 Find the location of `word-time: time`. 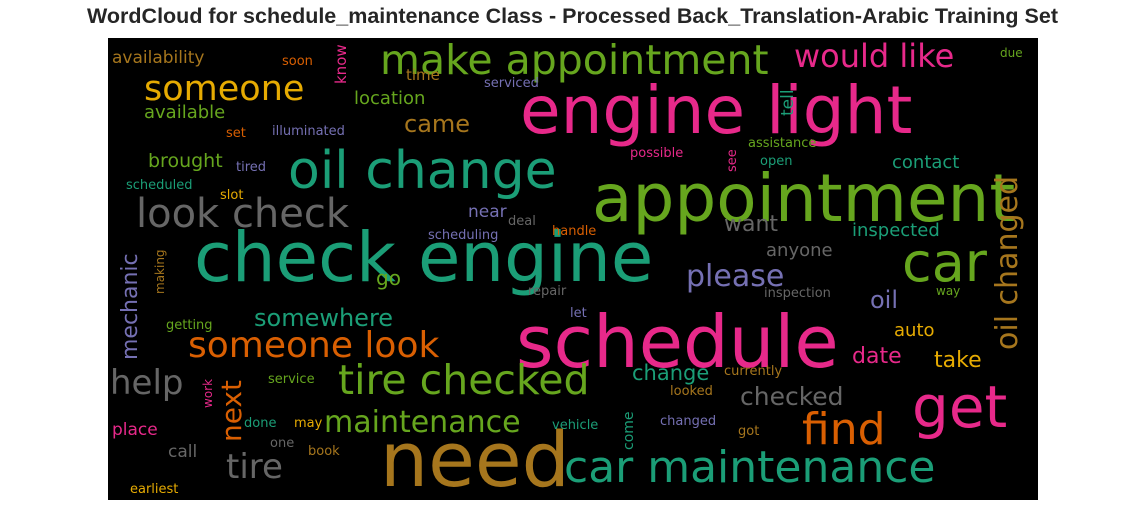

word-time: time is located at coordinates (423, 75).